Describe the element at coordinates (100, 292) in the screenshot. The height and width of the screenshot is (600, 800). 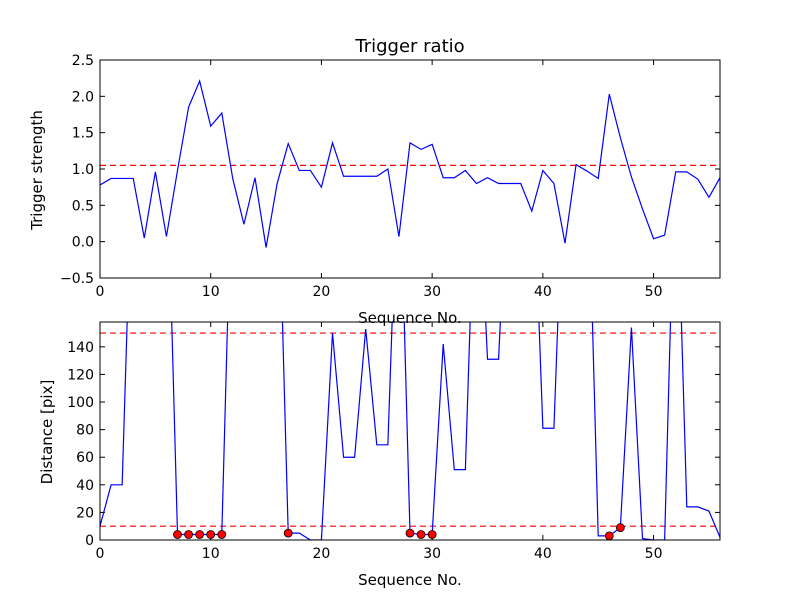
I see `top-x-tick-label: 0` at that location.